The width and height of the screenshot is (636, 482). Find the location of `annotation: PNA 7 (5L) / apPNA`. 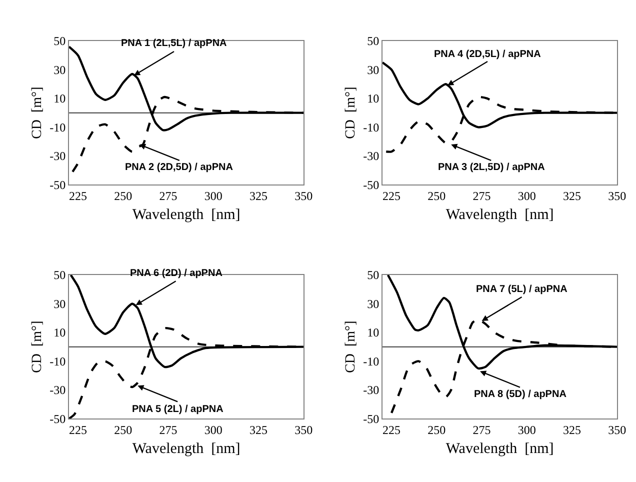

annotation: PNA 7 (5L) / apPNA is located at coordinates (522, 289).